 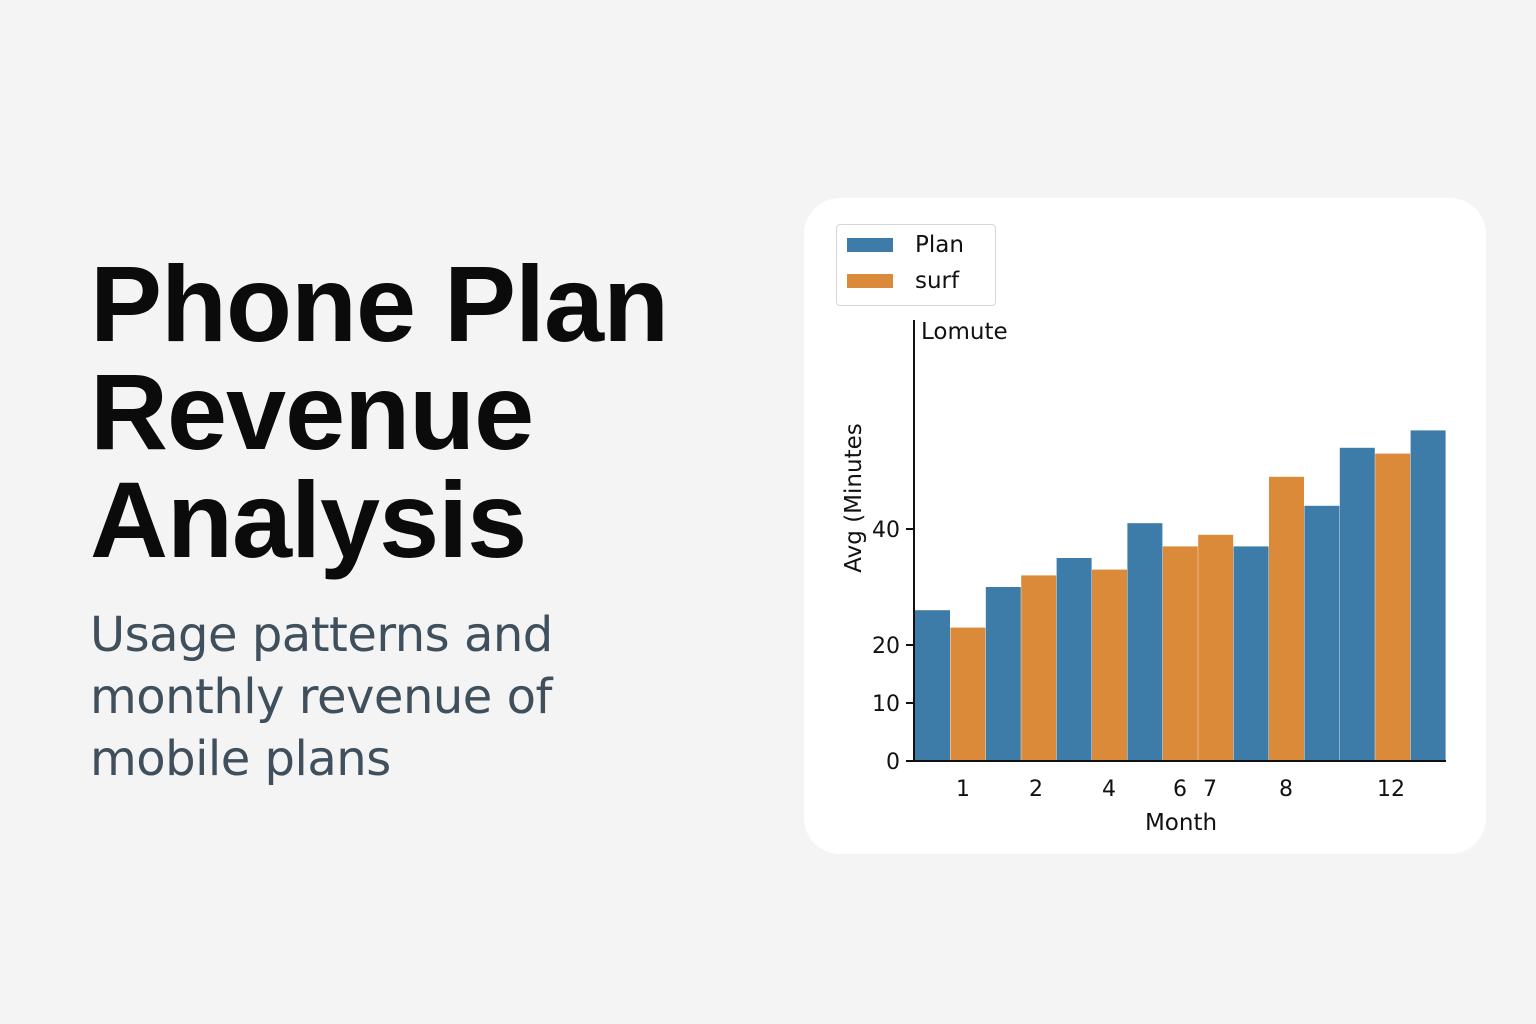 I want to click on page-title: Phone Plan Revenue Analysis, so click(x=410, y=412).